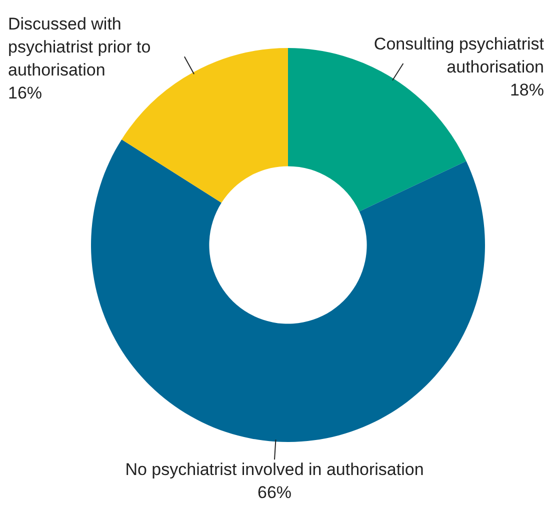  I want to click on slice-label: Consulting psychiatrist authorisation, so click(459, 55).